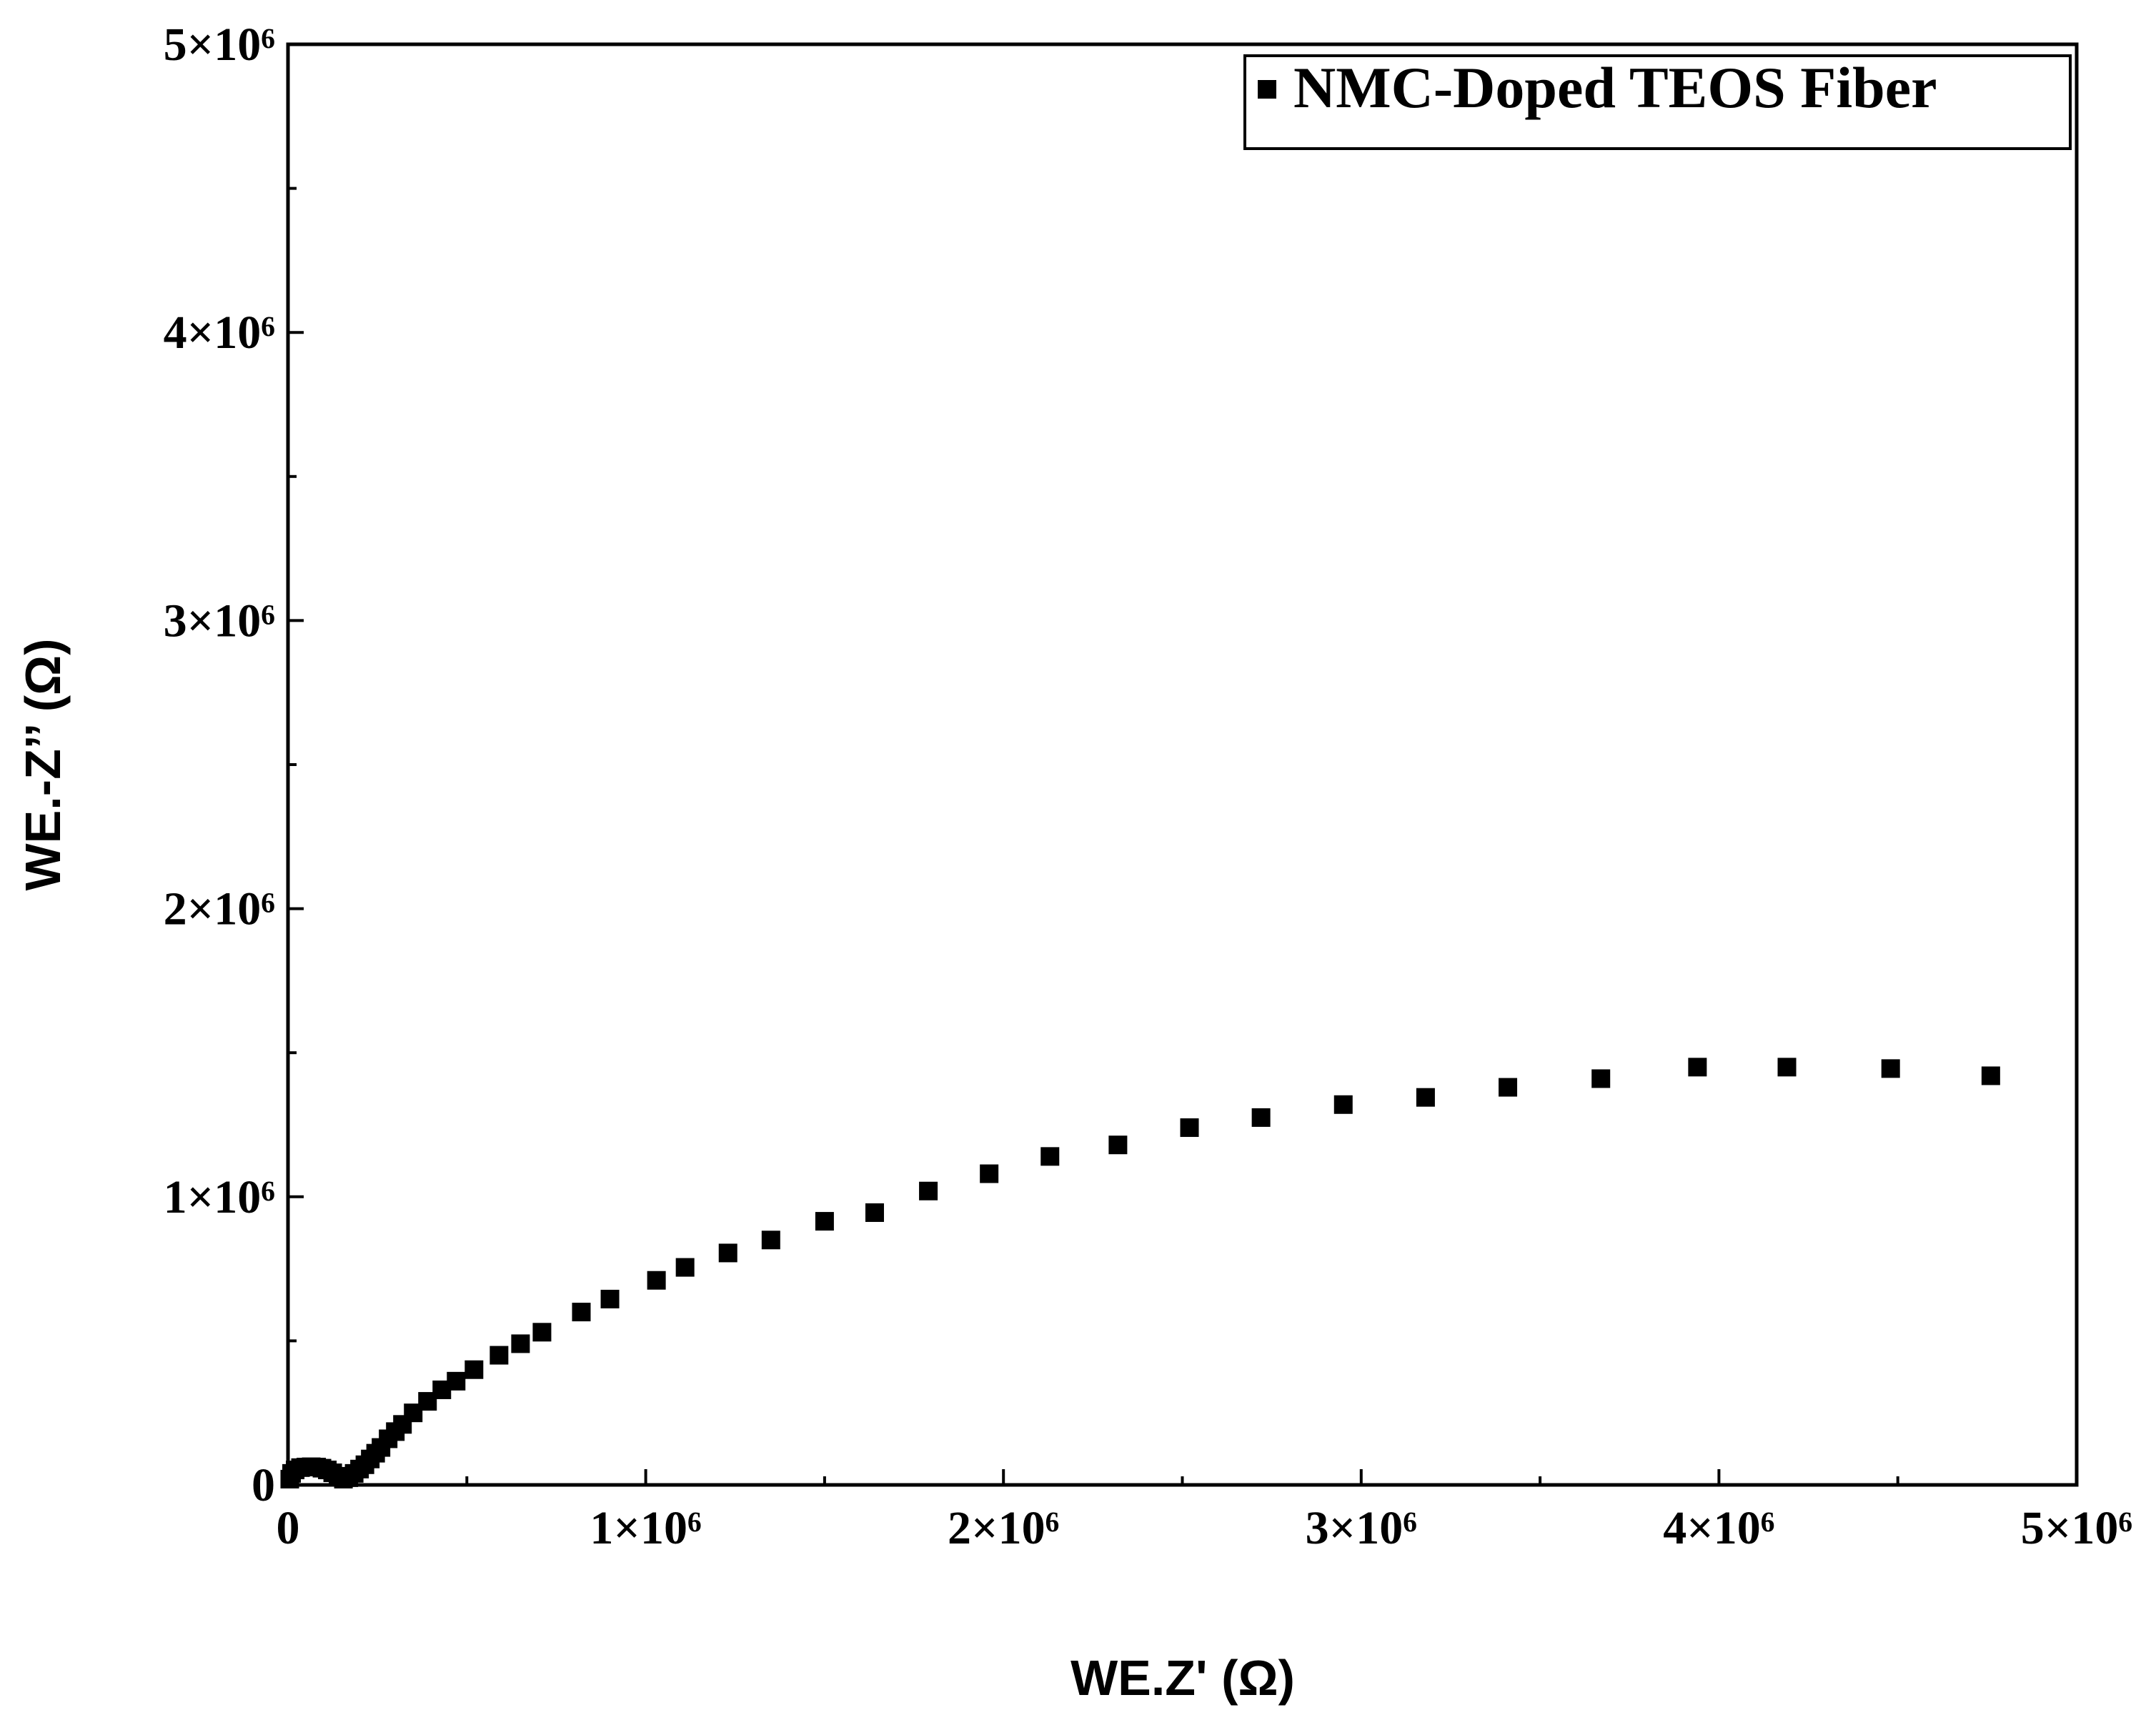  What do you see at coordinates (1267, 89) in the screenshot?
I see `legend-marker` at bounding box center [1267, 89].